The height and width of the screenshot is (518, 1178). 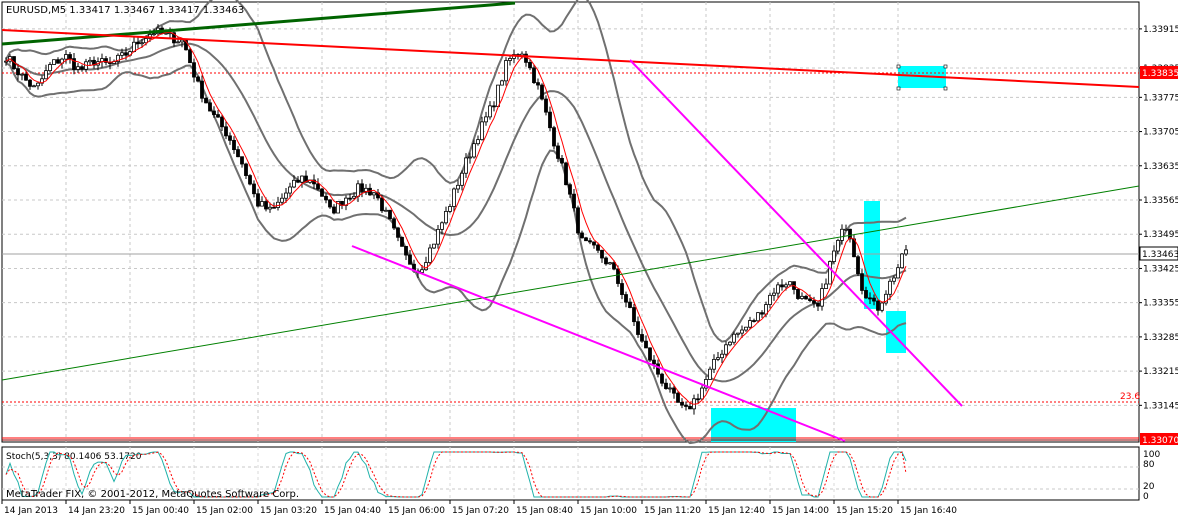 I want to click on time-tick-label: 15 Jan 10:00, so click(x=608, y=511).